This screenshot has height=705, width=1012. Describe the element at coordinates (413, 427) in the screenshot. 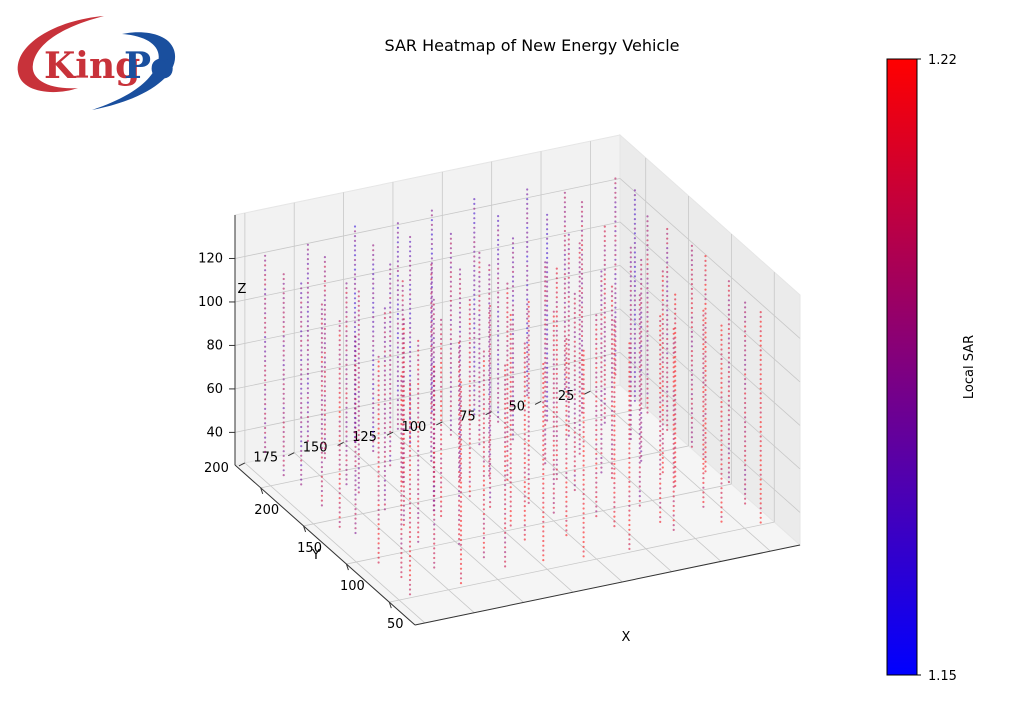

I see `y-tick-label: 100` at that location.